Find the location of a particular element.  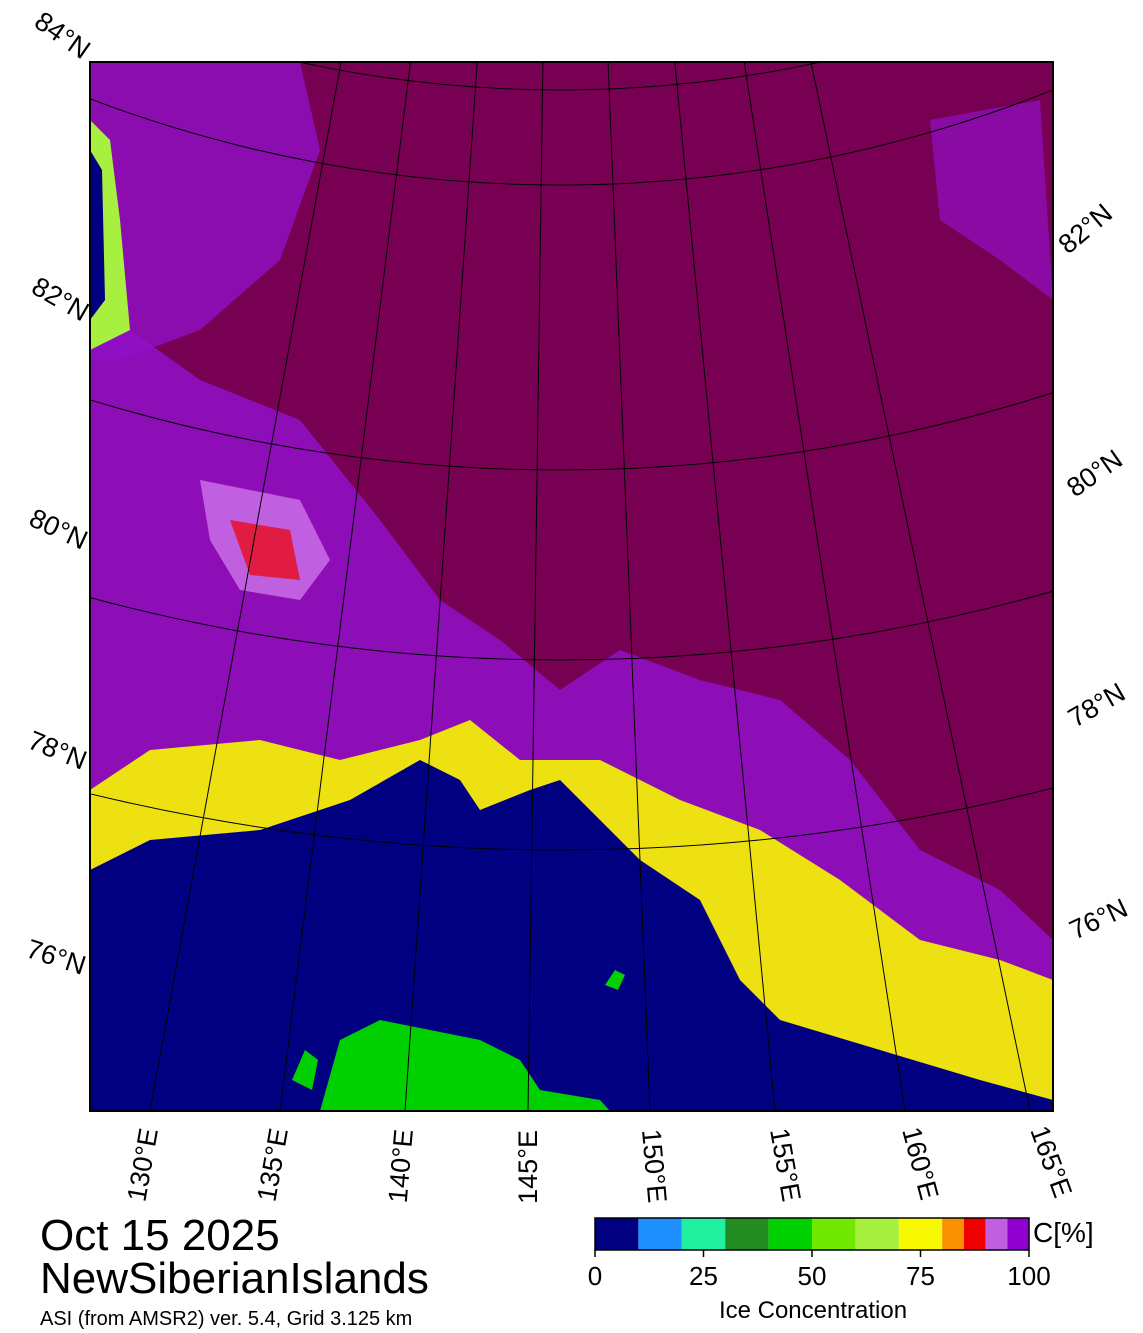

colorbar-tick-label: 100 is located at coordinates (1028, 1276).